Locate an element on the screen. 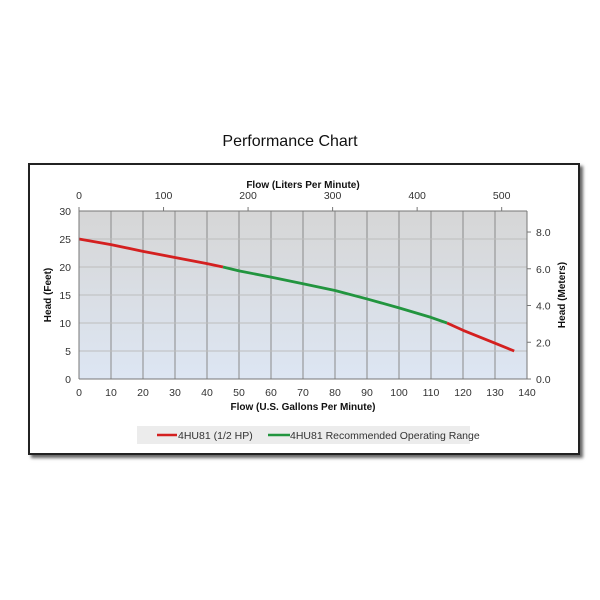 The height and width of the screenshot is (600, 600). x-tick-label: 110 is located at coordinates (431, 393).